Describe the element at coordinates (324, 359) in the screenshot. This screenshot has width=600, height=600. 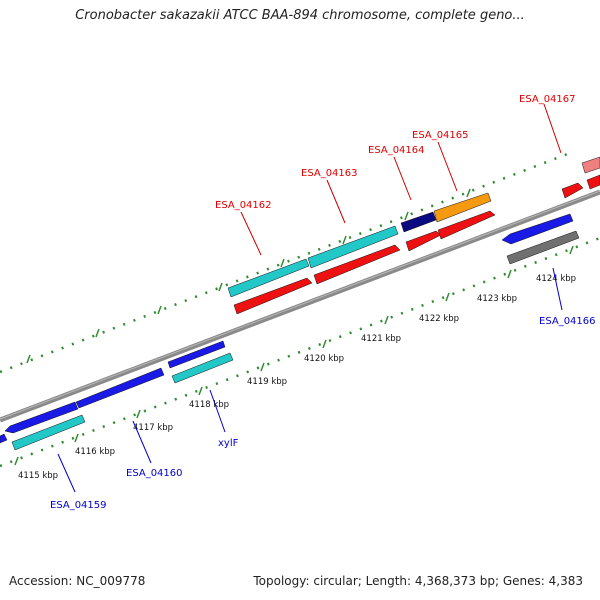
I see `scale-label: 4120 kbp` at that location.